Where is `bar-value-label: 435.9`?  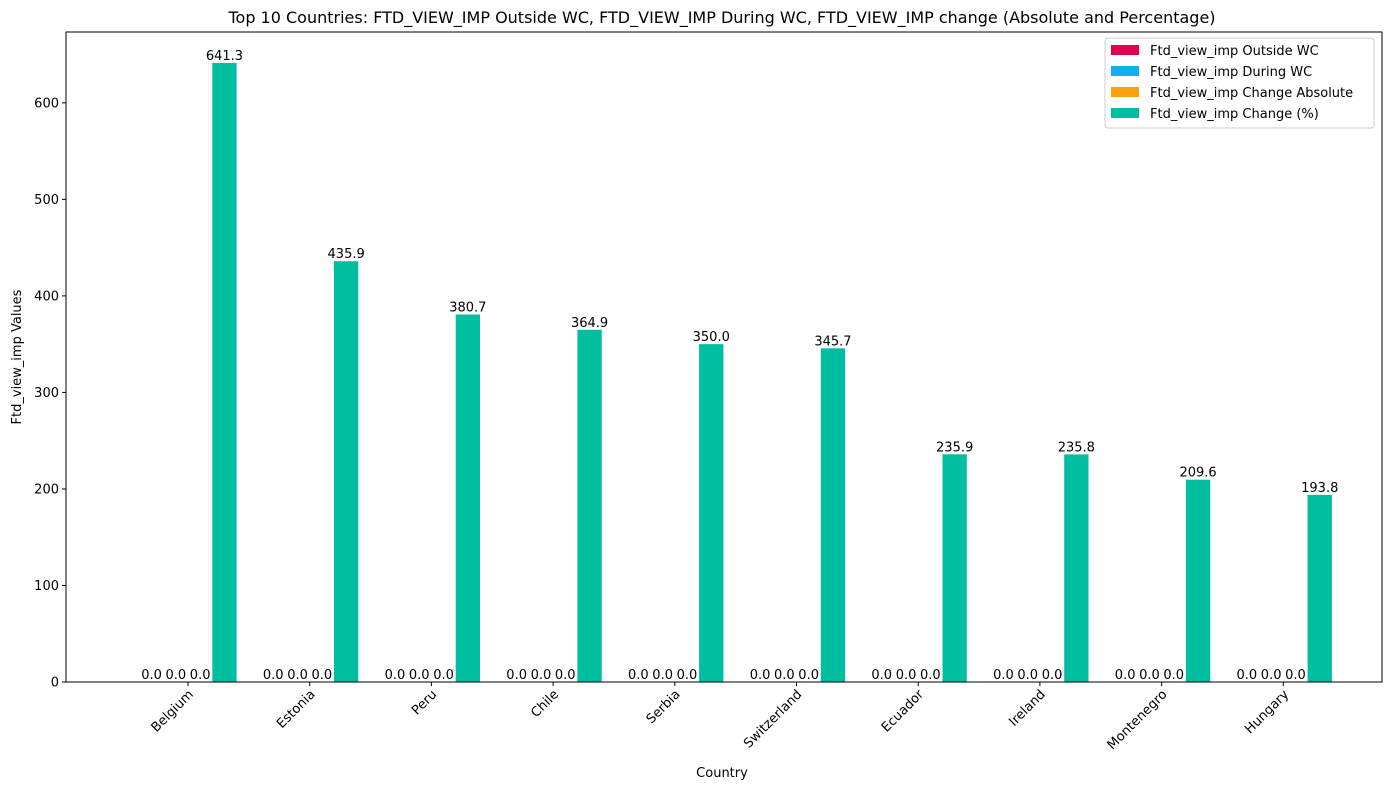 bar-value-label: 435.9 is located at coordinates (346, 254).